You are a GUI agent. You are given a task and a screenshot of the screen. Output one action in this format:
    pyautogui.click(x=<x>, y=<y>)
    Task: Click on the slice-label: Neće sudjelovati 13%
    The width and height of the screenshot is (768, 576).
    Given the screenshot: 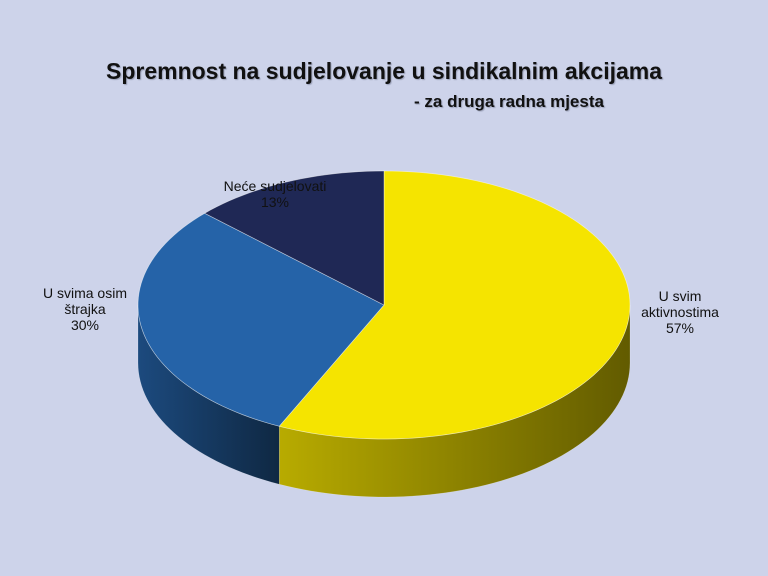 What is the action you would take?
    pyautogui.click(x=275, y=194)
    